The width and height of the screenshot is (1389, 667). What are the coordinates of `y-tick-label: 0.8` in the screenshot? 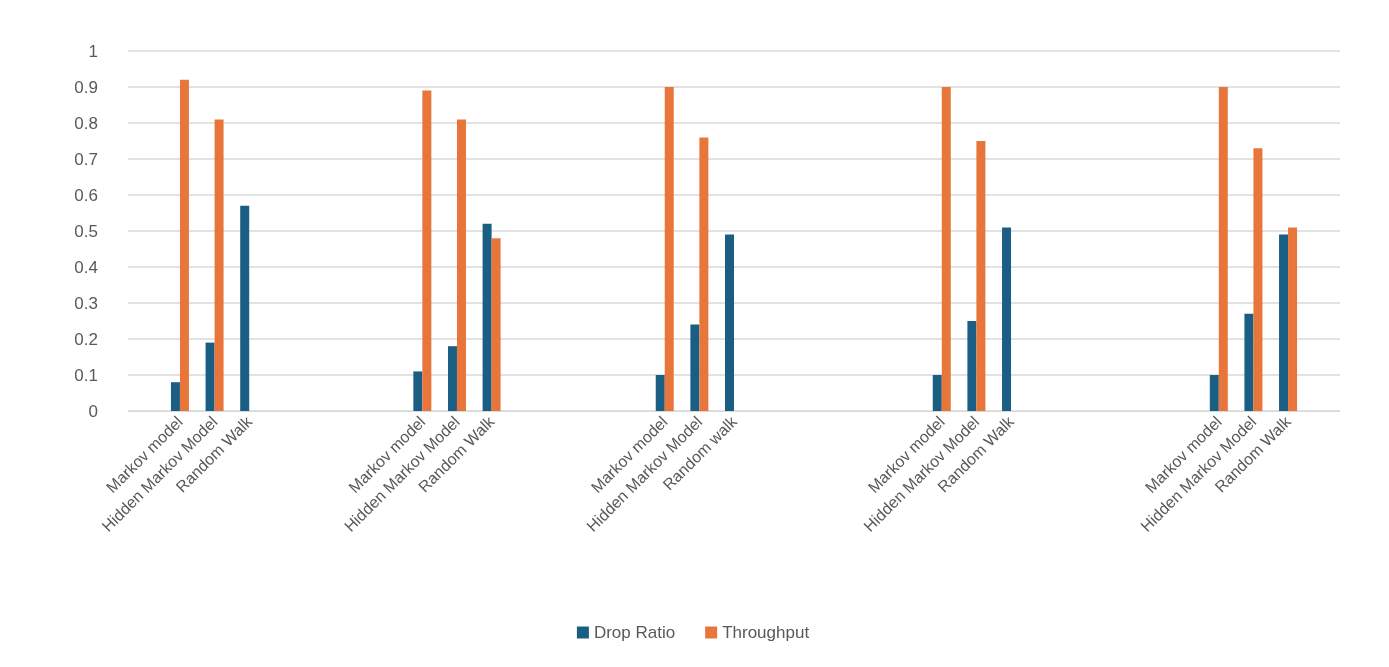 It's located at (86, 123).